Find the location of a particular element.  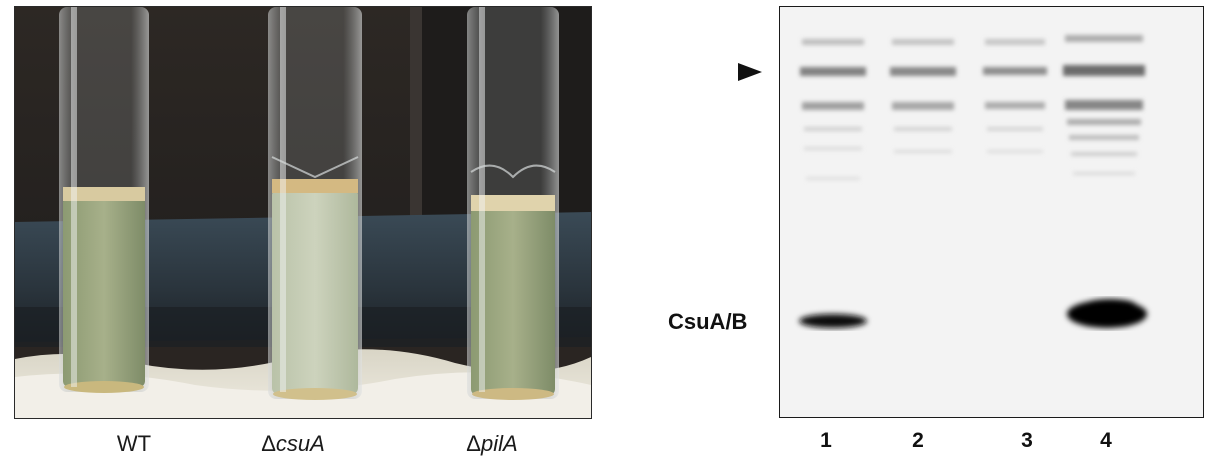

tube-label-wt: WT is located at coordinates (134, 443).